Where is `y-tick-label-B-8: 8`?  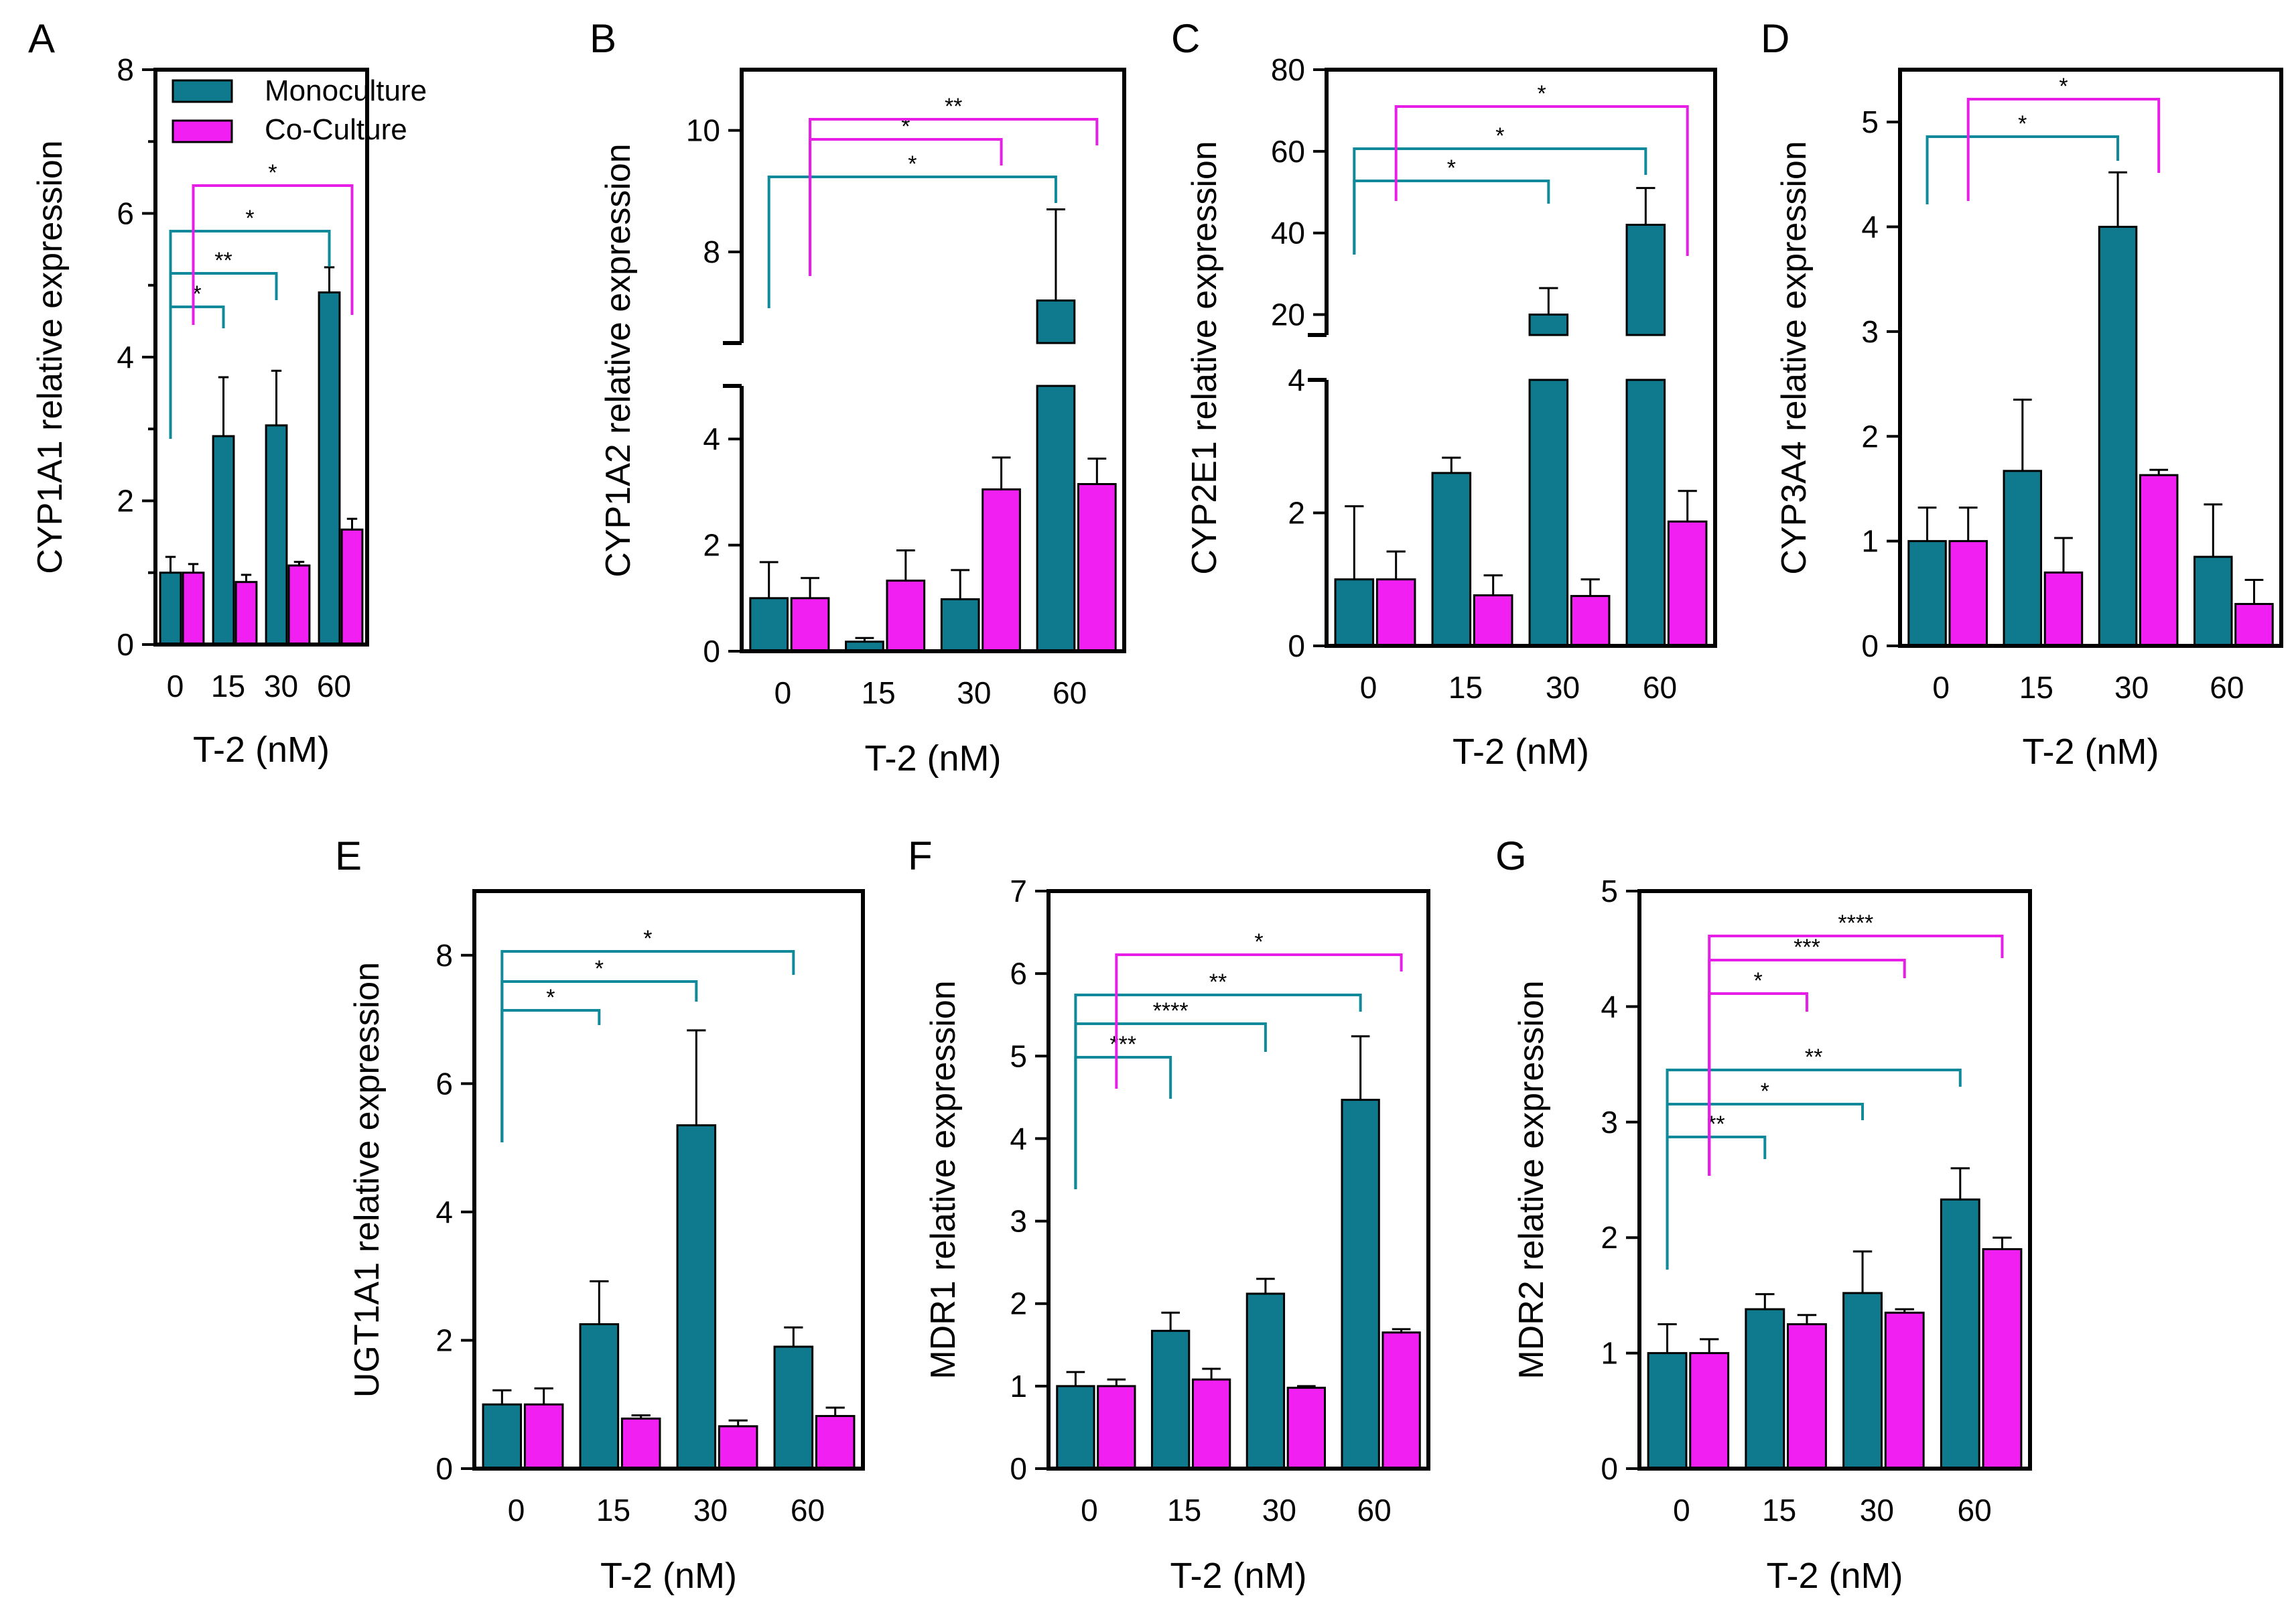
y-tick-label-B-8: 8 is located at coordinates (711, 251).